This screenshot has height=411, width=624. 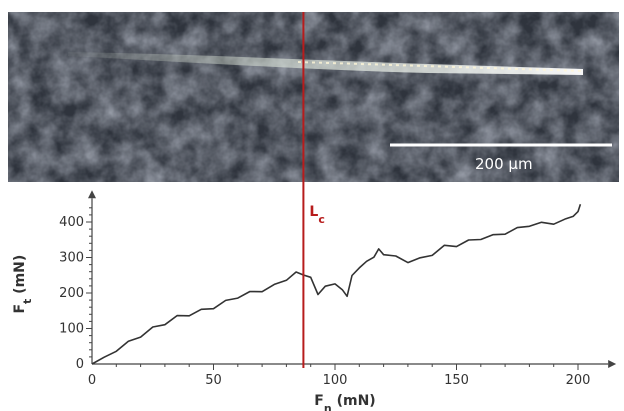 I want to click on y-tick-label: 200, so click(x=71, y=293).